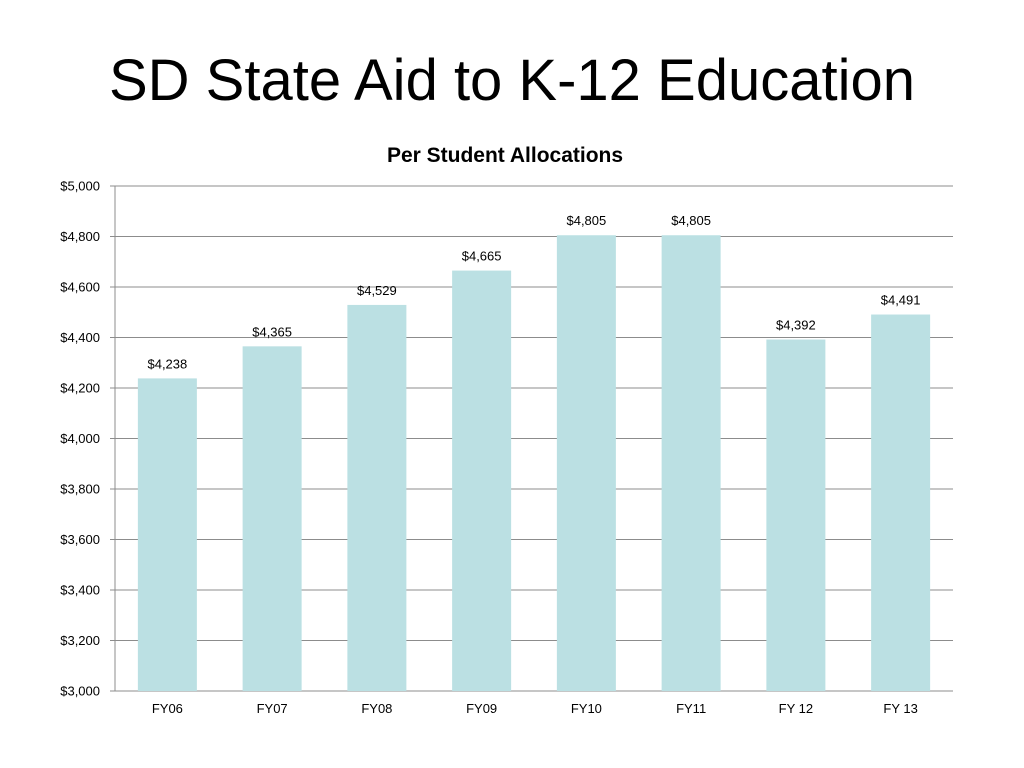  I want to click on bar-fy06, so click(167, 534).